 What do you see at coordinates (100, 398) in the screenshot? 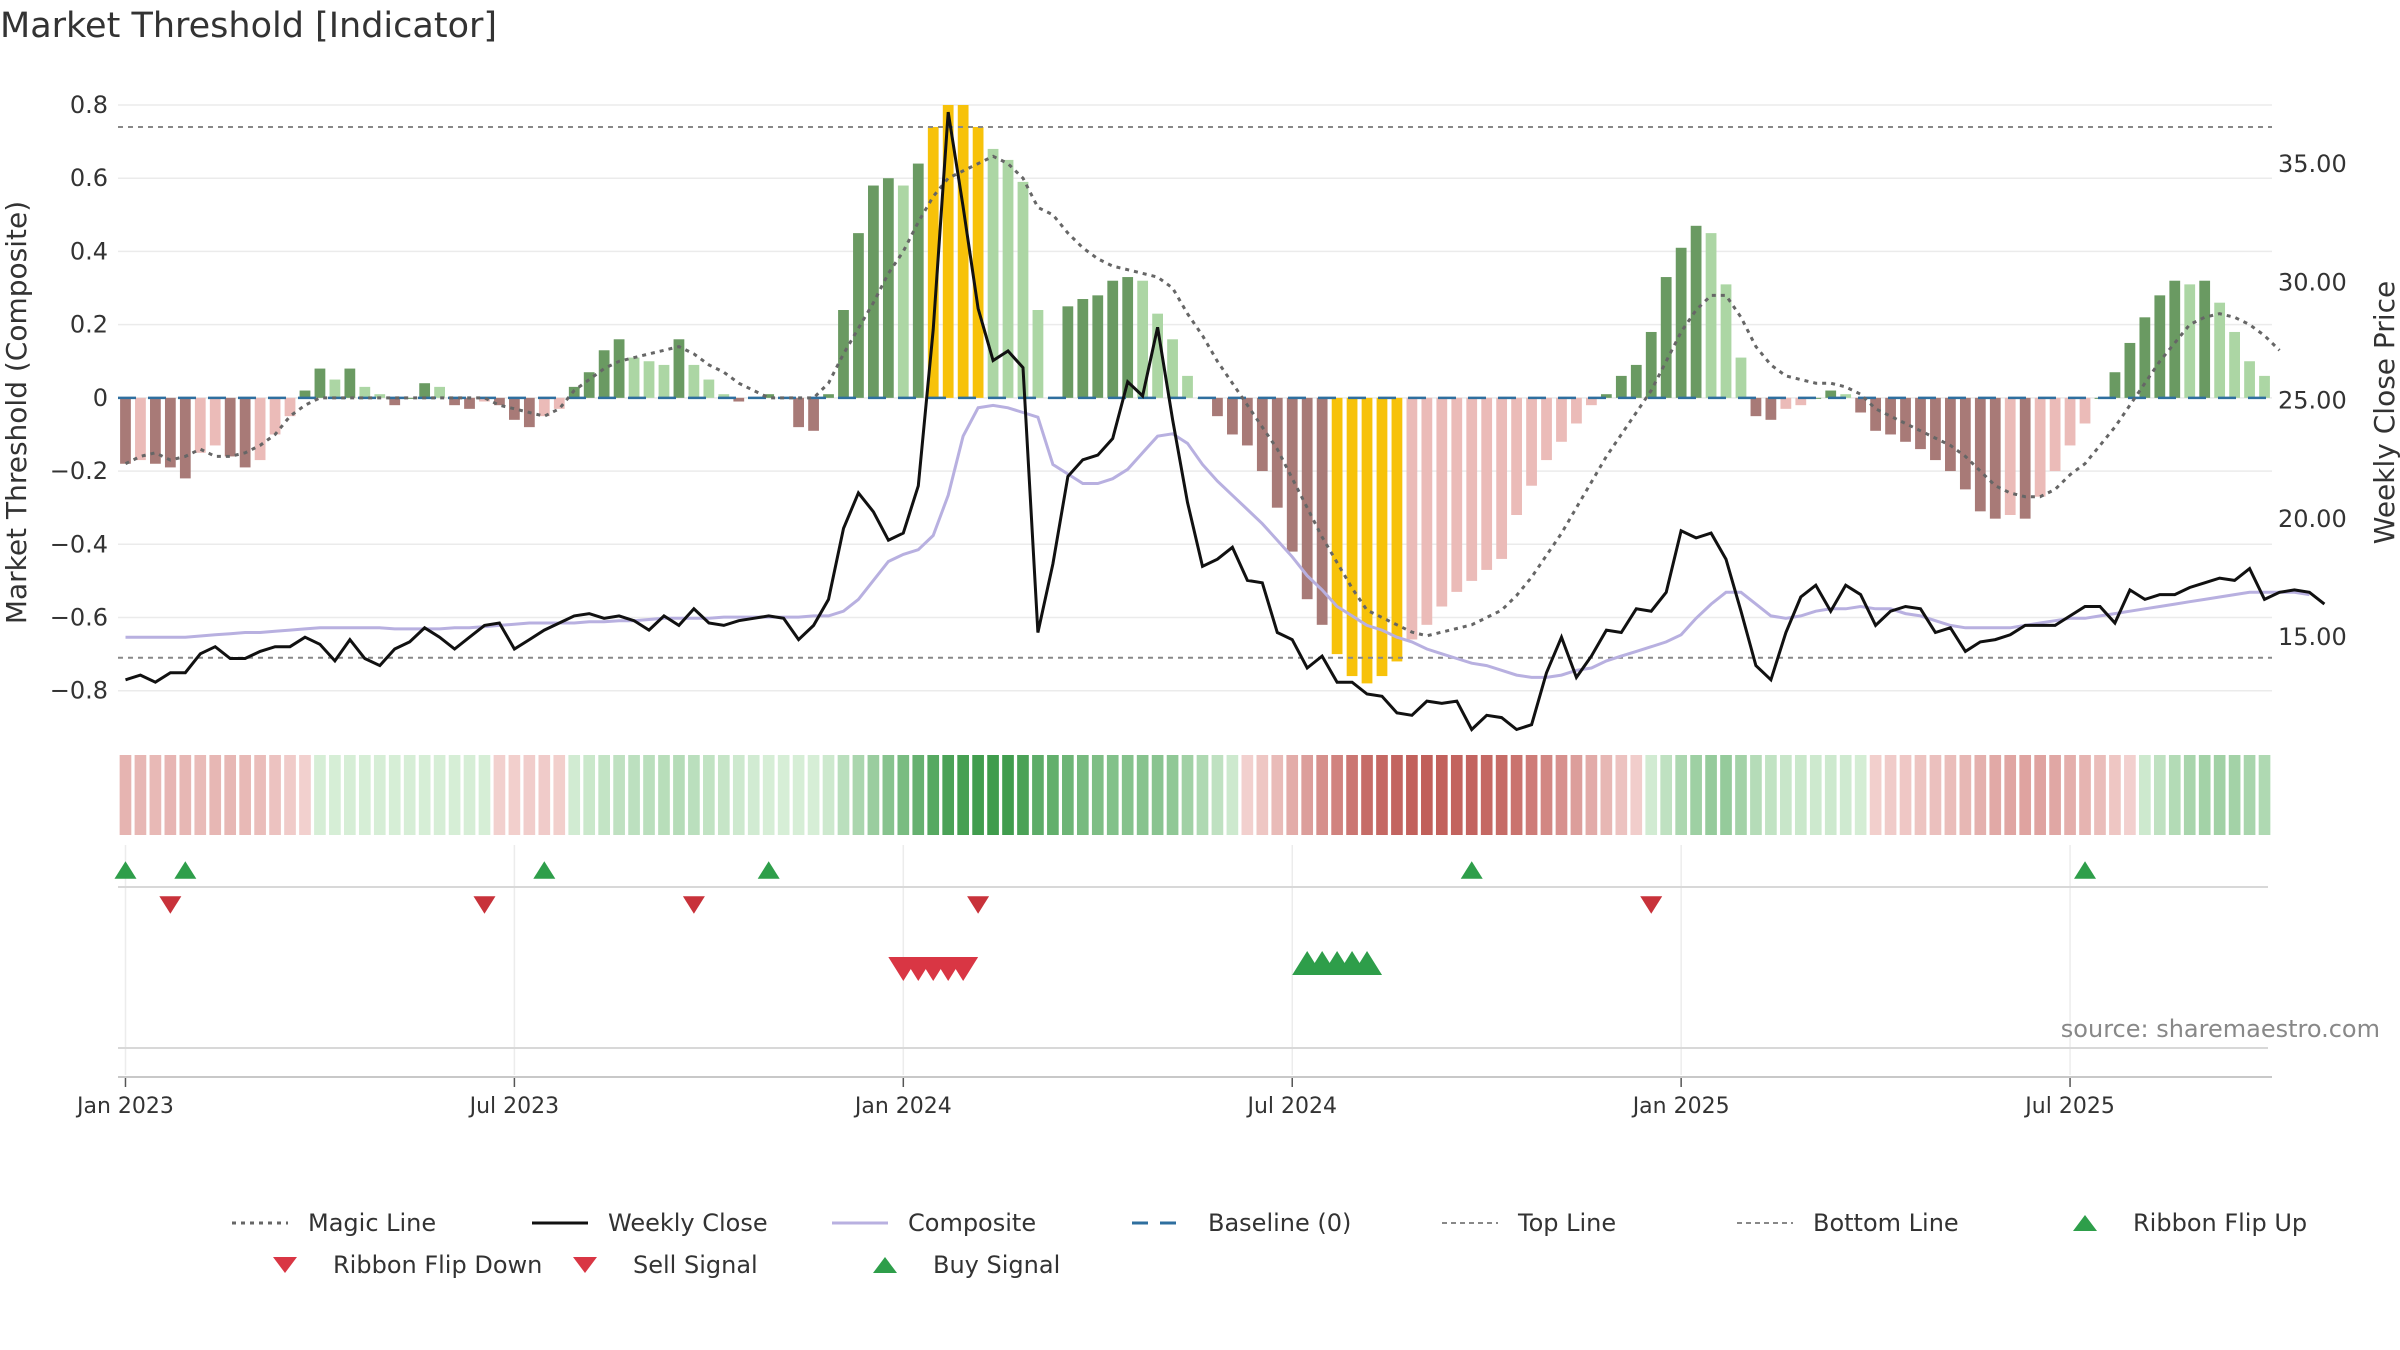
I see `y-tick-left: 0` at bounding box center [100, 398].